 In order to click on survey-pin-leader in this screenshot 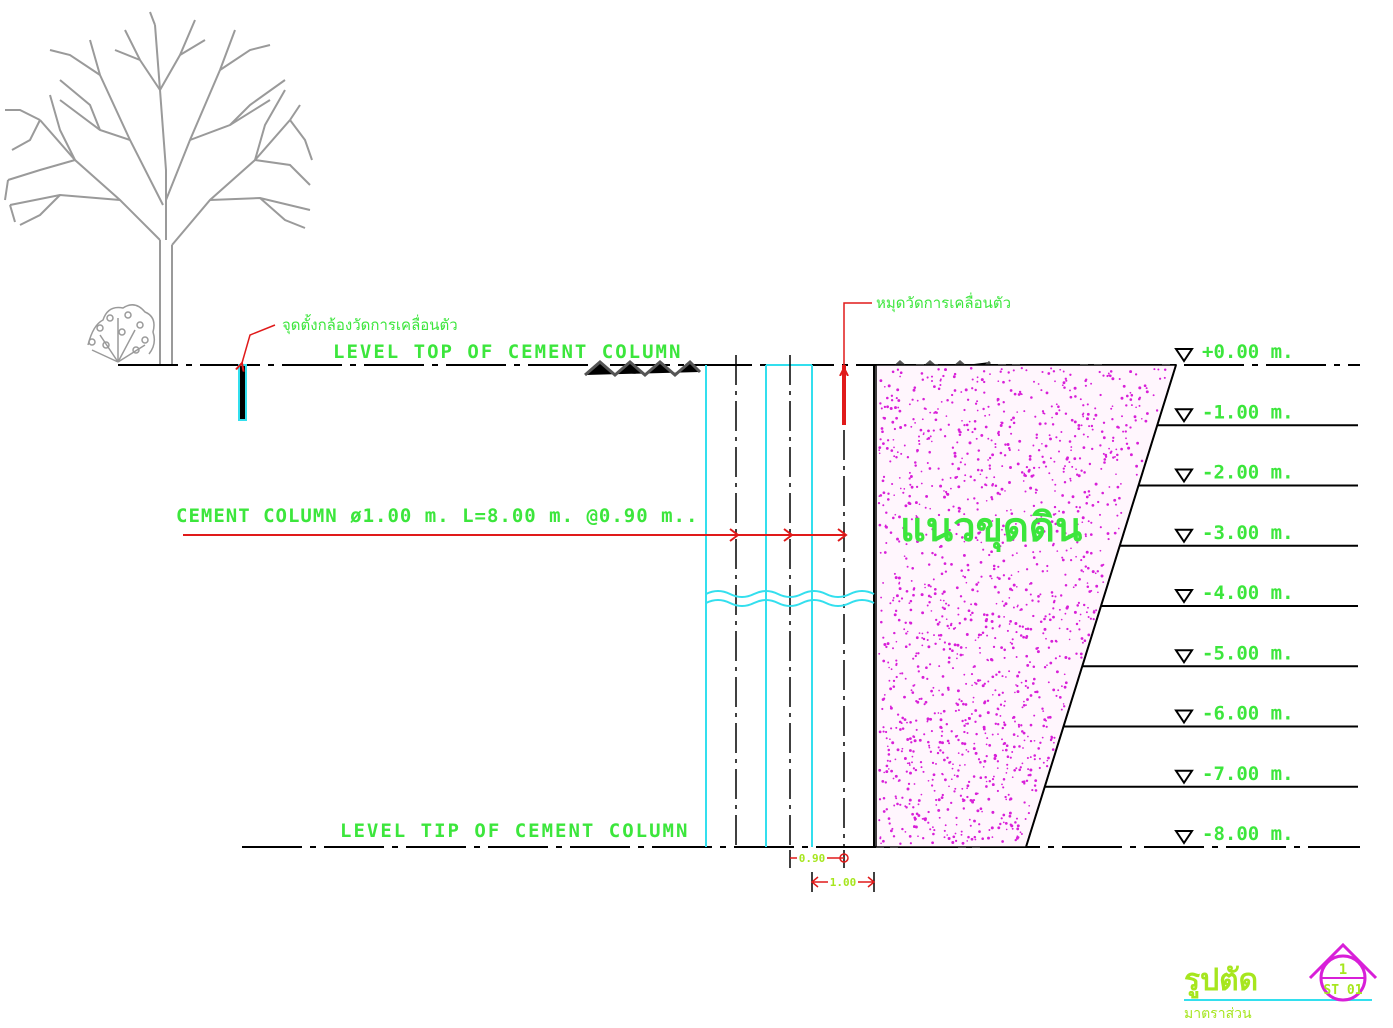, I will do `click(858, 335)`.